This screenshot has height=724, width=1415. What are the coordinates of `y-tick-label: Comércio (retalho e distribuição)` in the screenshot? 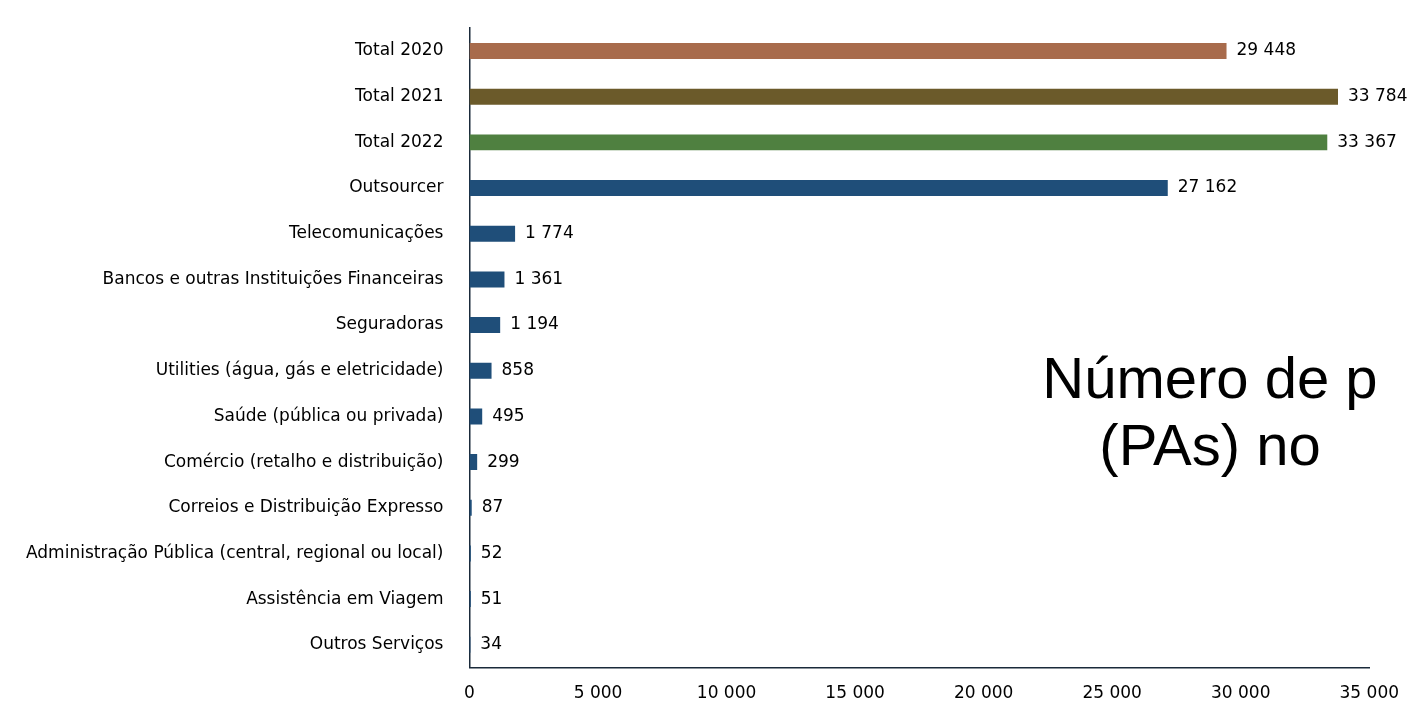 It's located at (303, 460).